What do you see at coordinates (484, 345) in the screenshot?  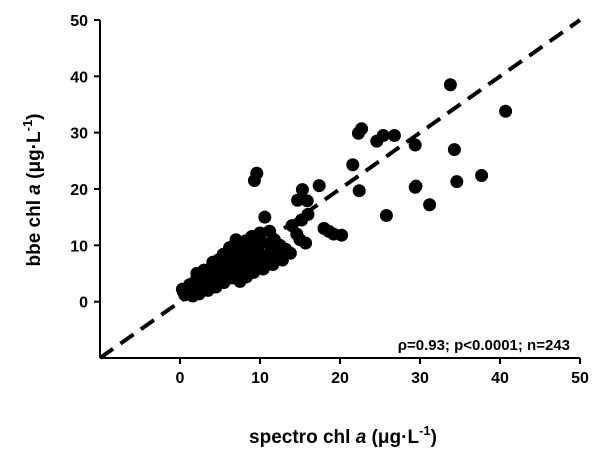 I see `correlation-annotation: ρ=0.93; p<0.0001; n=243` at bounding box center [484, 345].